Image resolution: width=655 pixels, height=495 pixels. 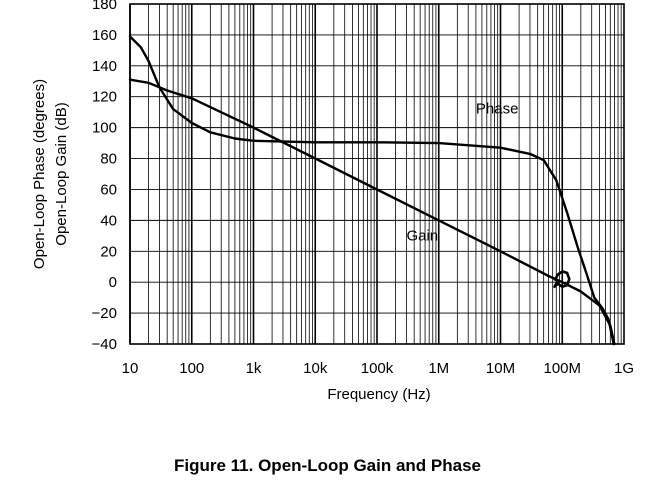 What do you see at coordinates (39, 174) in the screenshot?
I see `y-axis-title-phase: Open-Loop Phase (degrees)` at bounding box center [39, 174].